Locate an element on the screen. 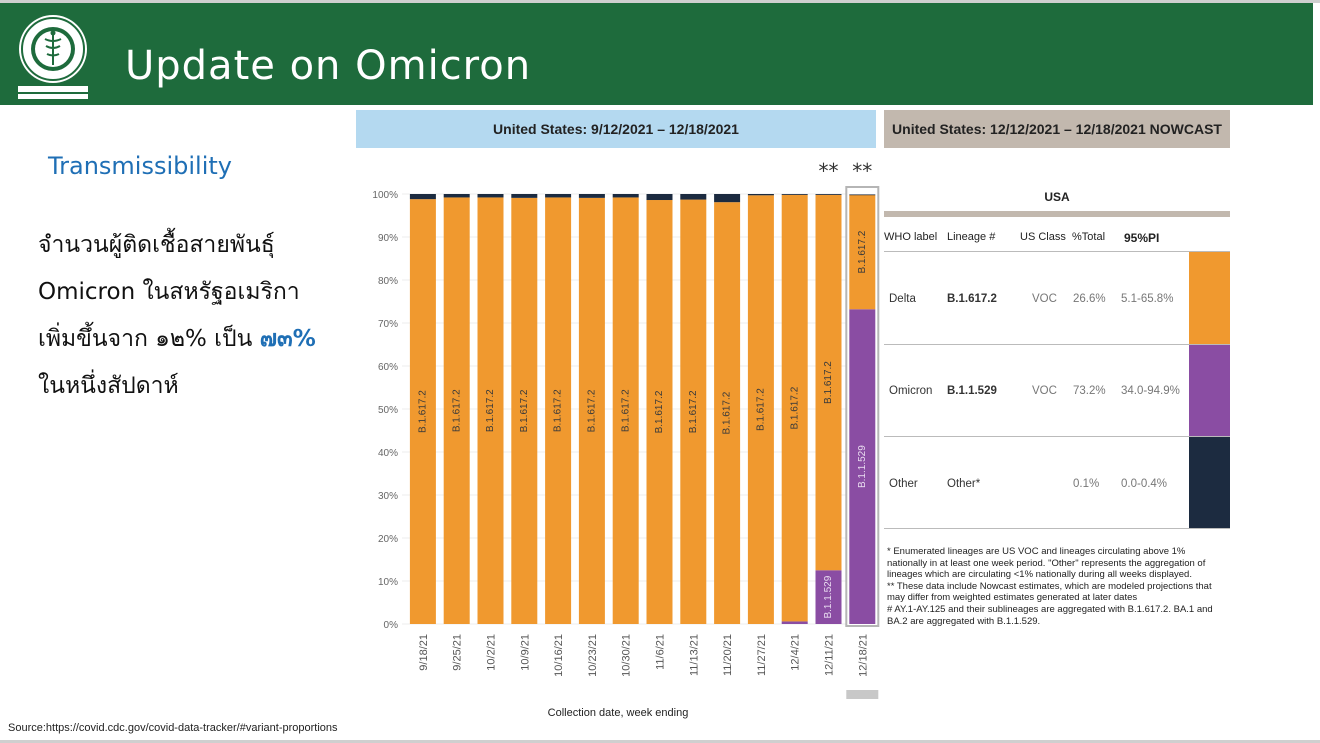  cell-who: Omicron is located at coordinates (911, 391).